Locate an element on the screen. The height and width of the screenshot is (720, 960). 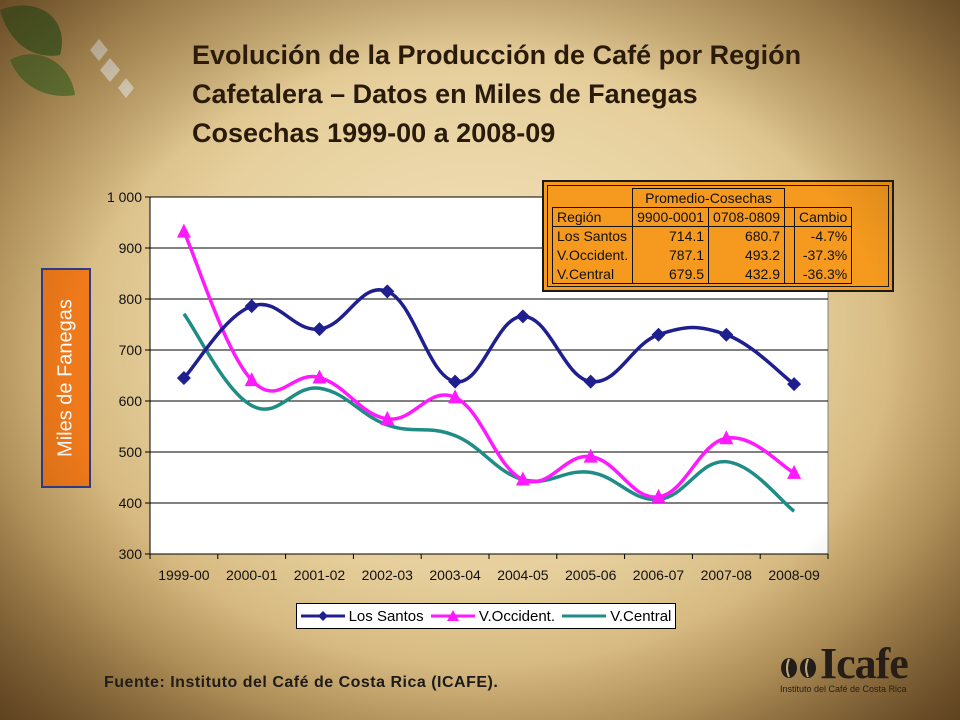
y-tick-label: 400 is located at coordinates (131, 503).